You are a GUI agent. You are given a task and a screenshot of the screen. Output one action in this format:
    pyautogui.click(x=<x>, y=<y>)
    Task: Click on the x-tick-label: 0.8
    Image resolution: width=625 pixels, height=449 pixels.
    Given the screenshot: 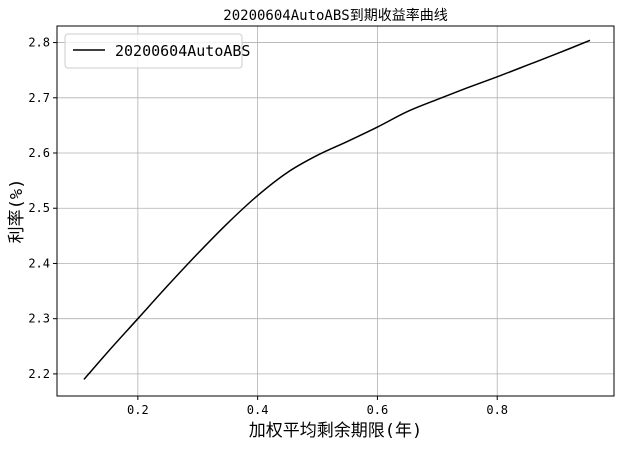 What is the action you would take?
    pyautogui.click(x=497, y=410)
    